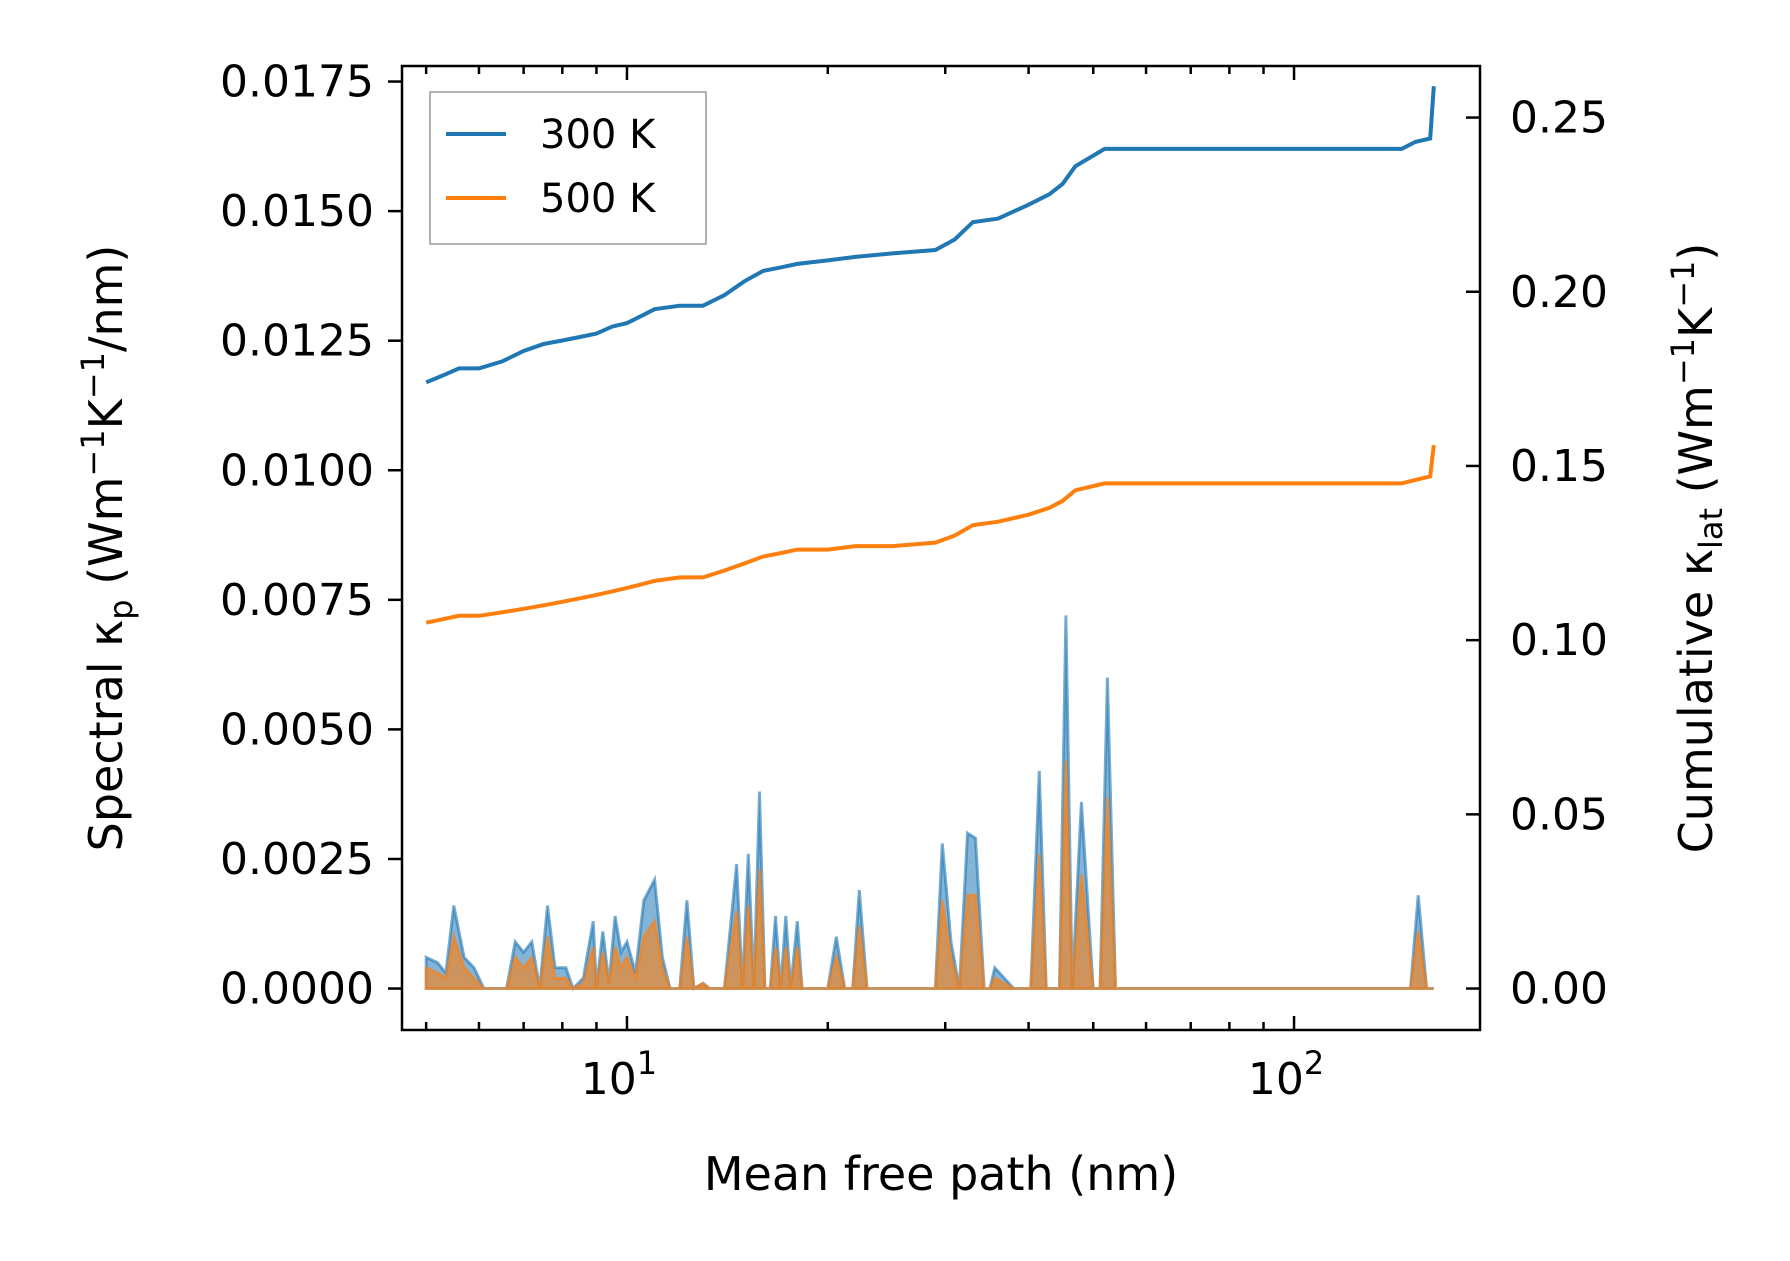  Describe the element at coordinates (1696, 322) in the screenshot. I see `right-y-title-k: K` at that location.